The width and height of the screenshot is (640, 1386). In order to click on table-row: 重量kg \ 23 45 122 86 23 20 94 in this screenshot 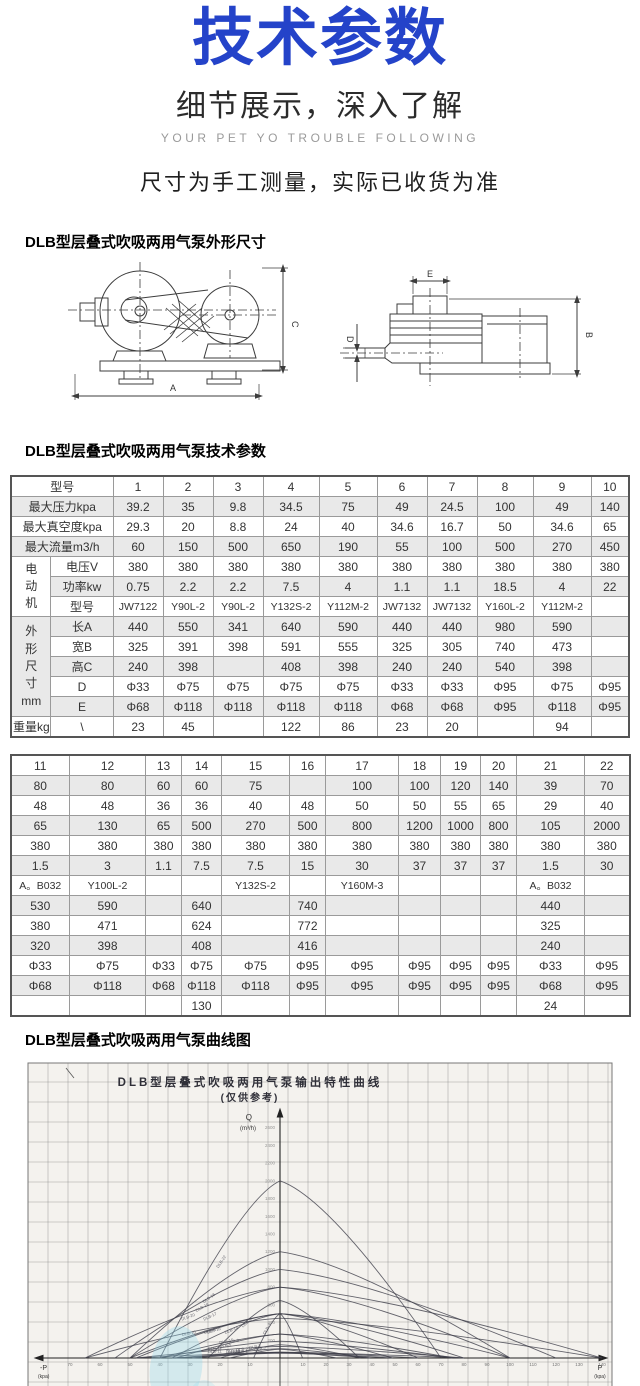, I will do `click(320, 727)`.